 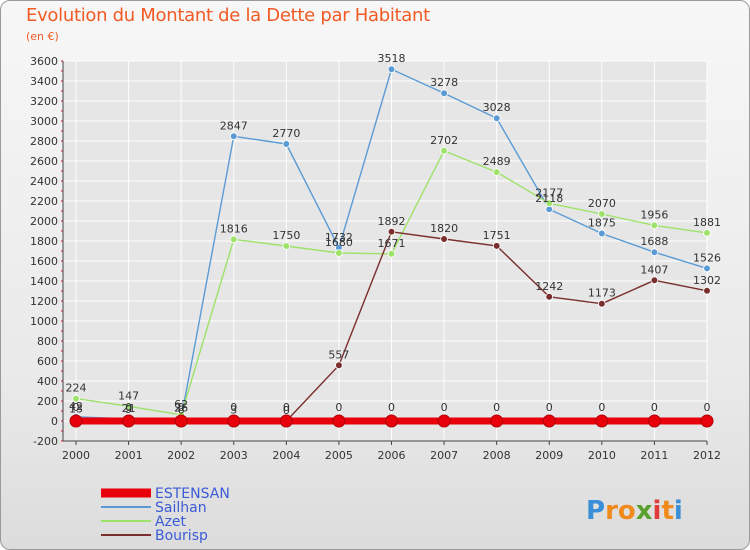 What do you see at coordinates (44, 61) in the screenshot?
I see `y-tick-label: 3600` at bounding box center [44, 61].